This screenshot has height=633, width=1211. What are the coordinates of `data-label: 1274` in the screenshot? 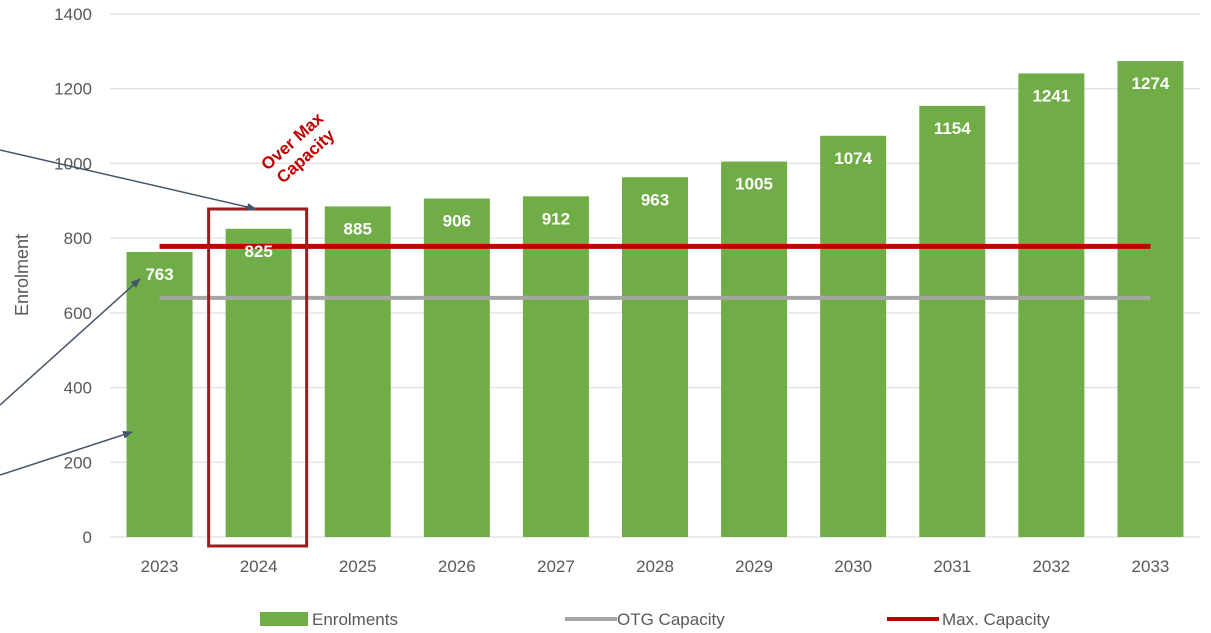 It's located at (1151, 83).